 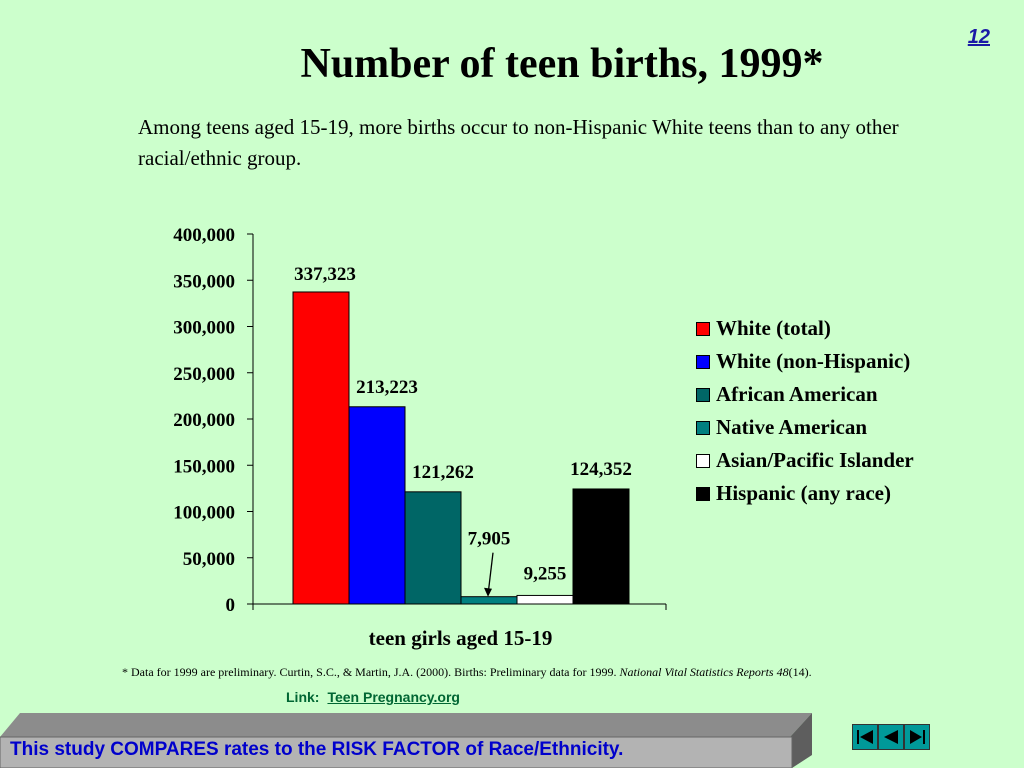 I want to click on data-label-pointer-head, so click(x=488, y=592).